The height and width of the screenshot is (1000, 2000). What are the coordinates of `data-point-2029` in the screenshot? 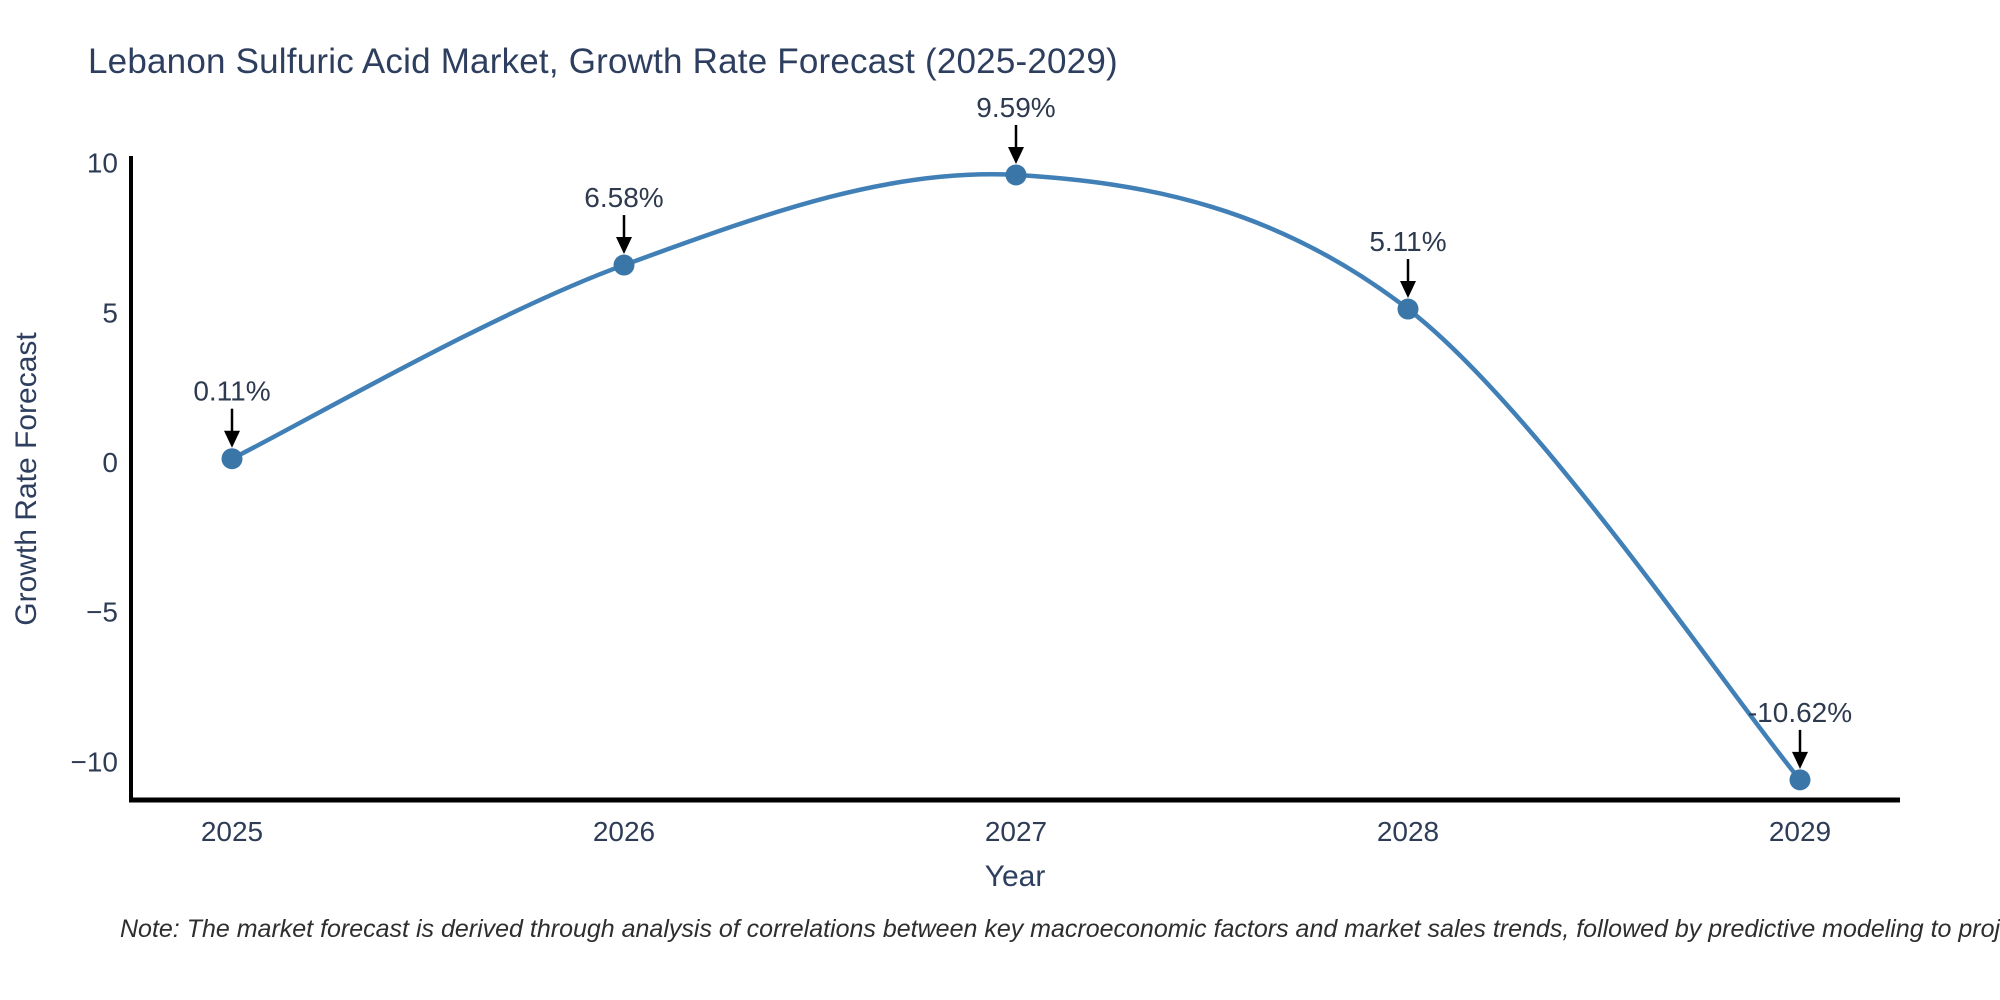 It's located at (1800, 780).